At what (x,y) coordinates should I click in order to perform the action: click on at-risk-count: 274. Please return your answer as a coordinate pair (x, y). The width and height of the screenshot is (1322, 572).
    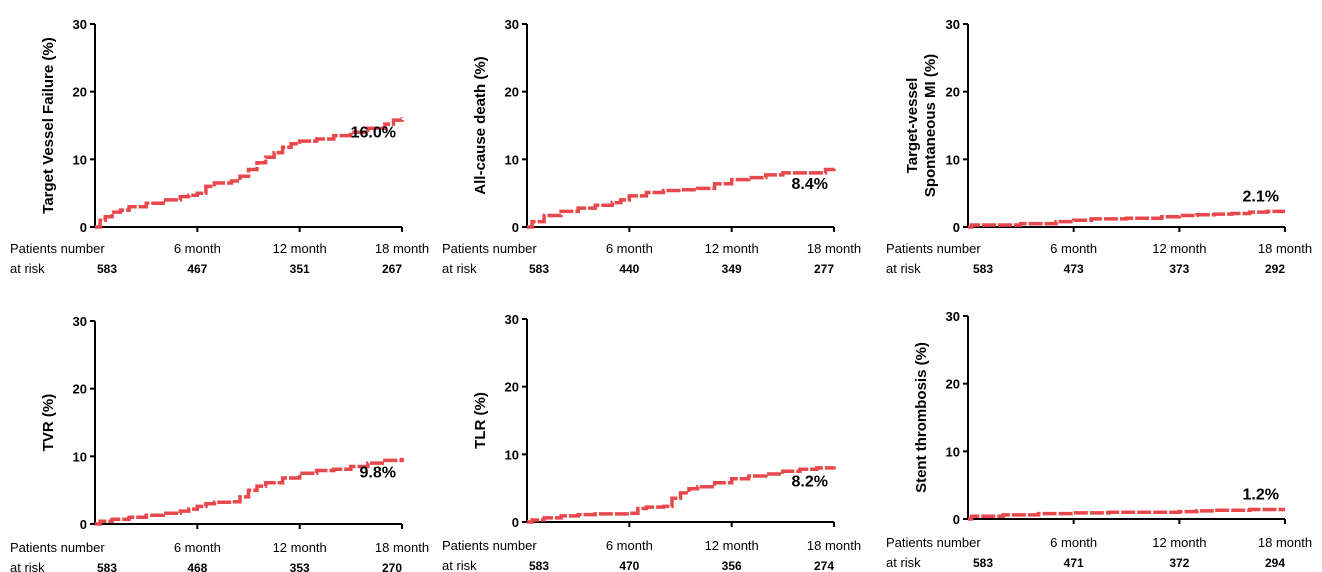
    Looking at the image, I should click on (824, 565).